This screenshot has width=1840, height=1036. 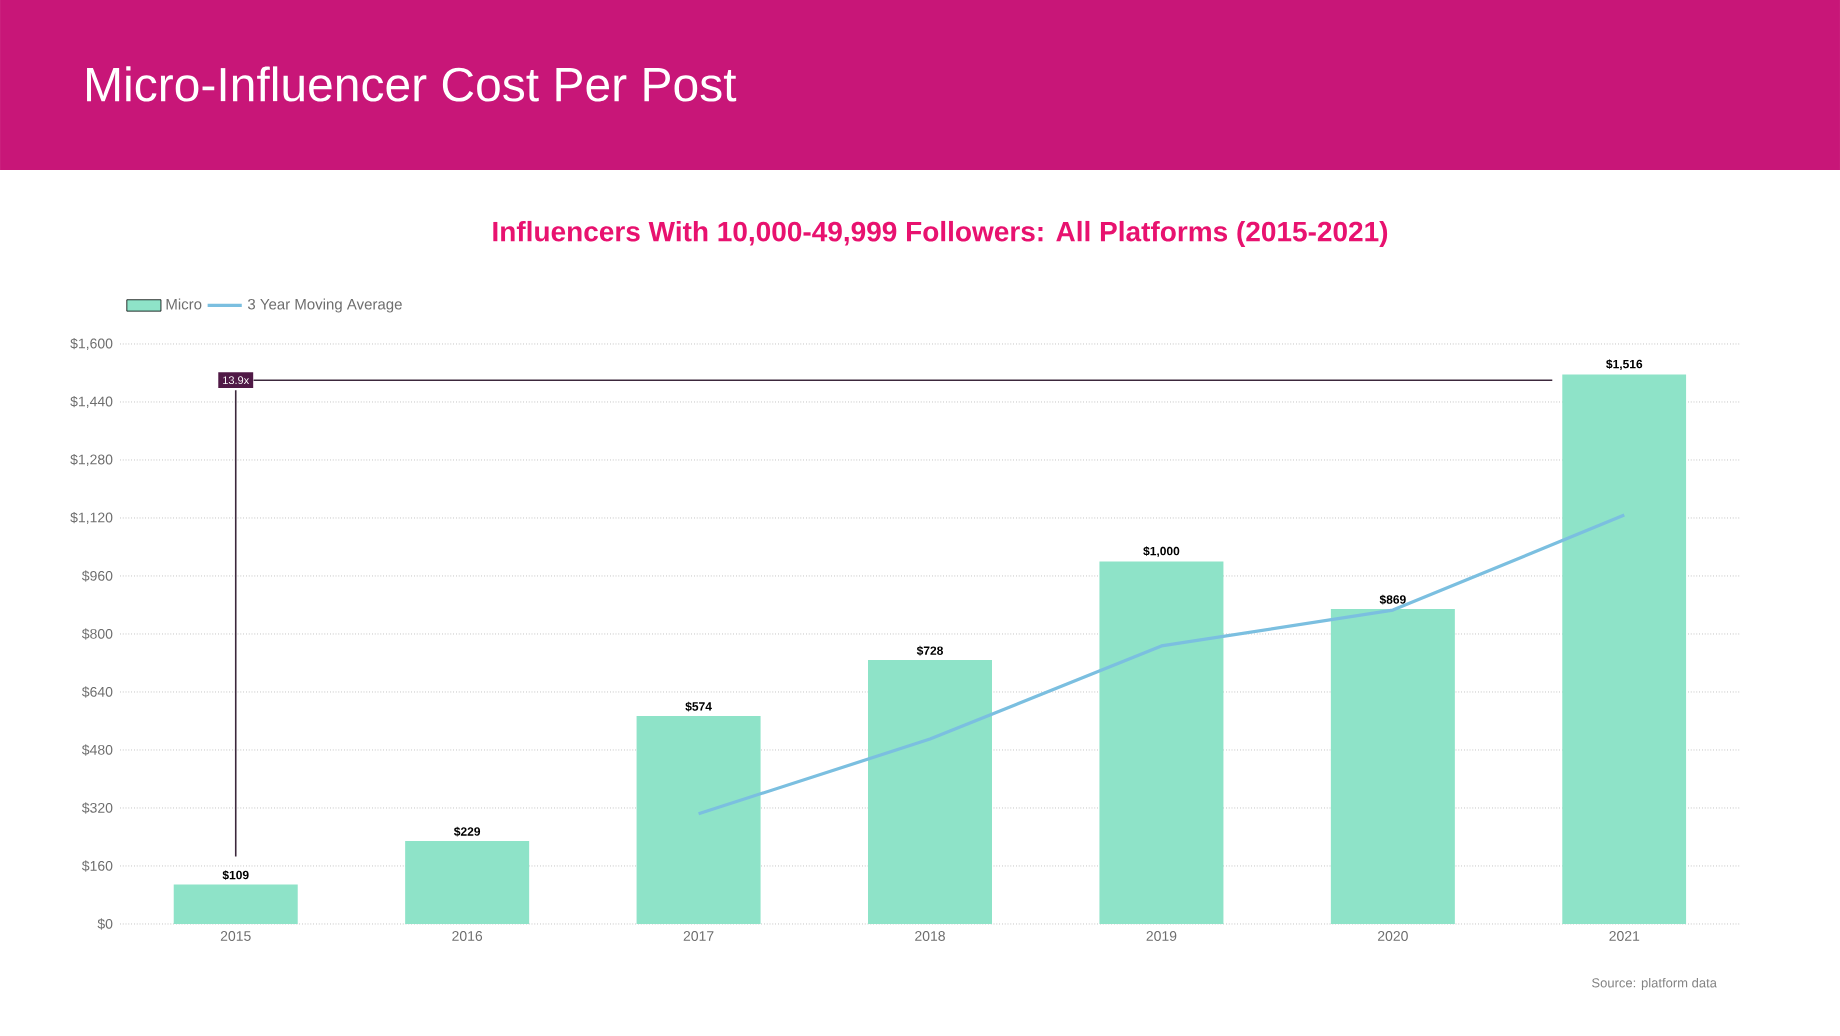 What do you see at coordinates (940, 234) in the screenshot?
I see `chart-subtitle: Influencers With 10,000-49,999 Followers: All Platforms (2015-2021)` at bounding box center [940, 234].